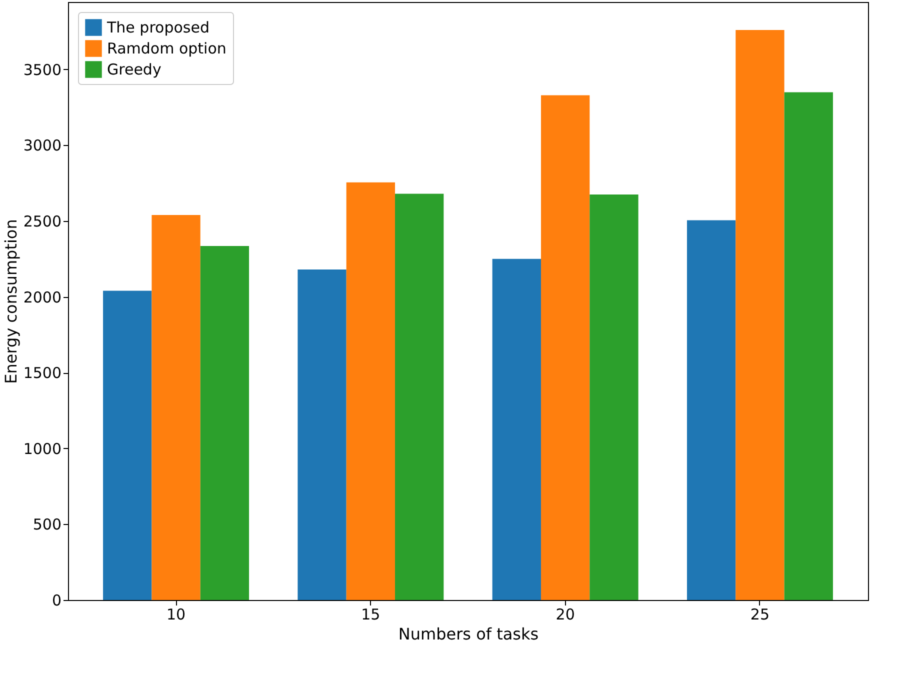 The width and height of the screenshot is (916, 674). What do you see at coordinates (166, 49) in the screenshot?
I see `legend-label: Ramdom option` at bounding box center [166, 49].